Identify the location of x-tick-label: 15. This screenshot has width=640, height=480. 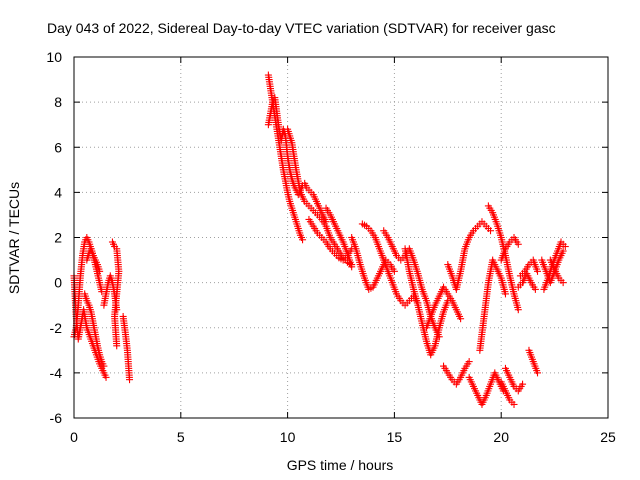
(395, 437).